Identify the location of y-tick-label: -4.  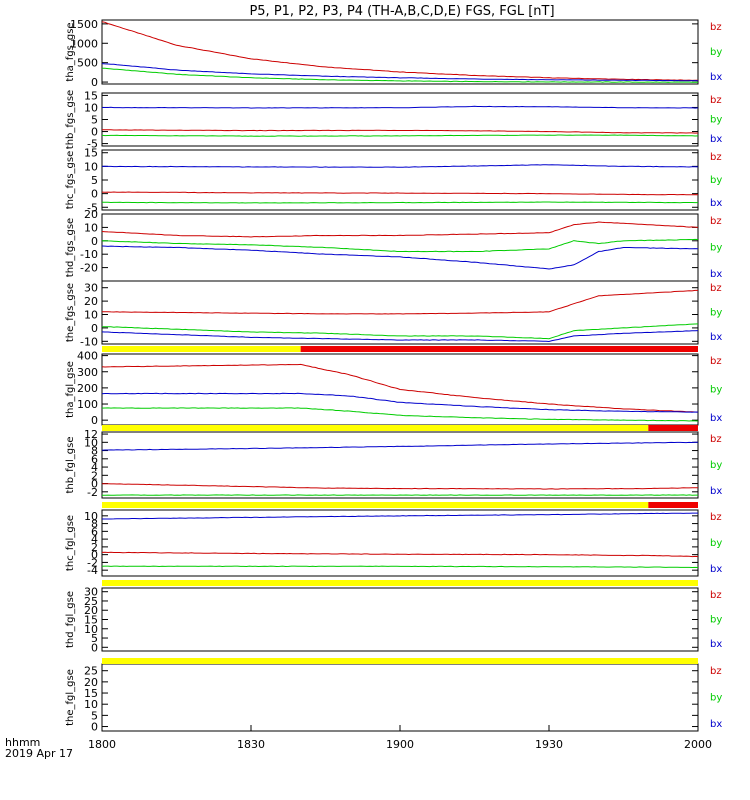
(92, 570).